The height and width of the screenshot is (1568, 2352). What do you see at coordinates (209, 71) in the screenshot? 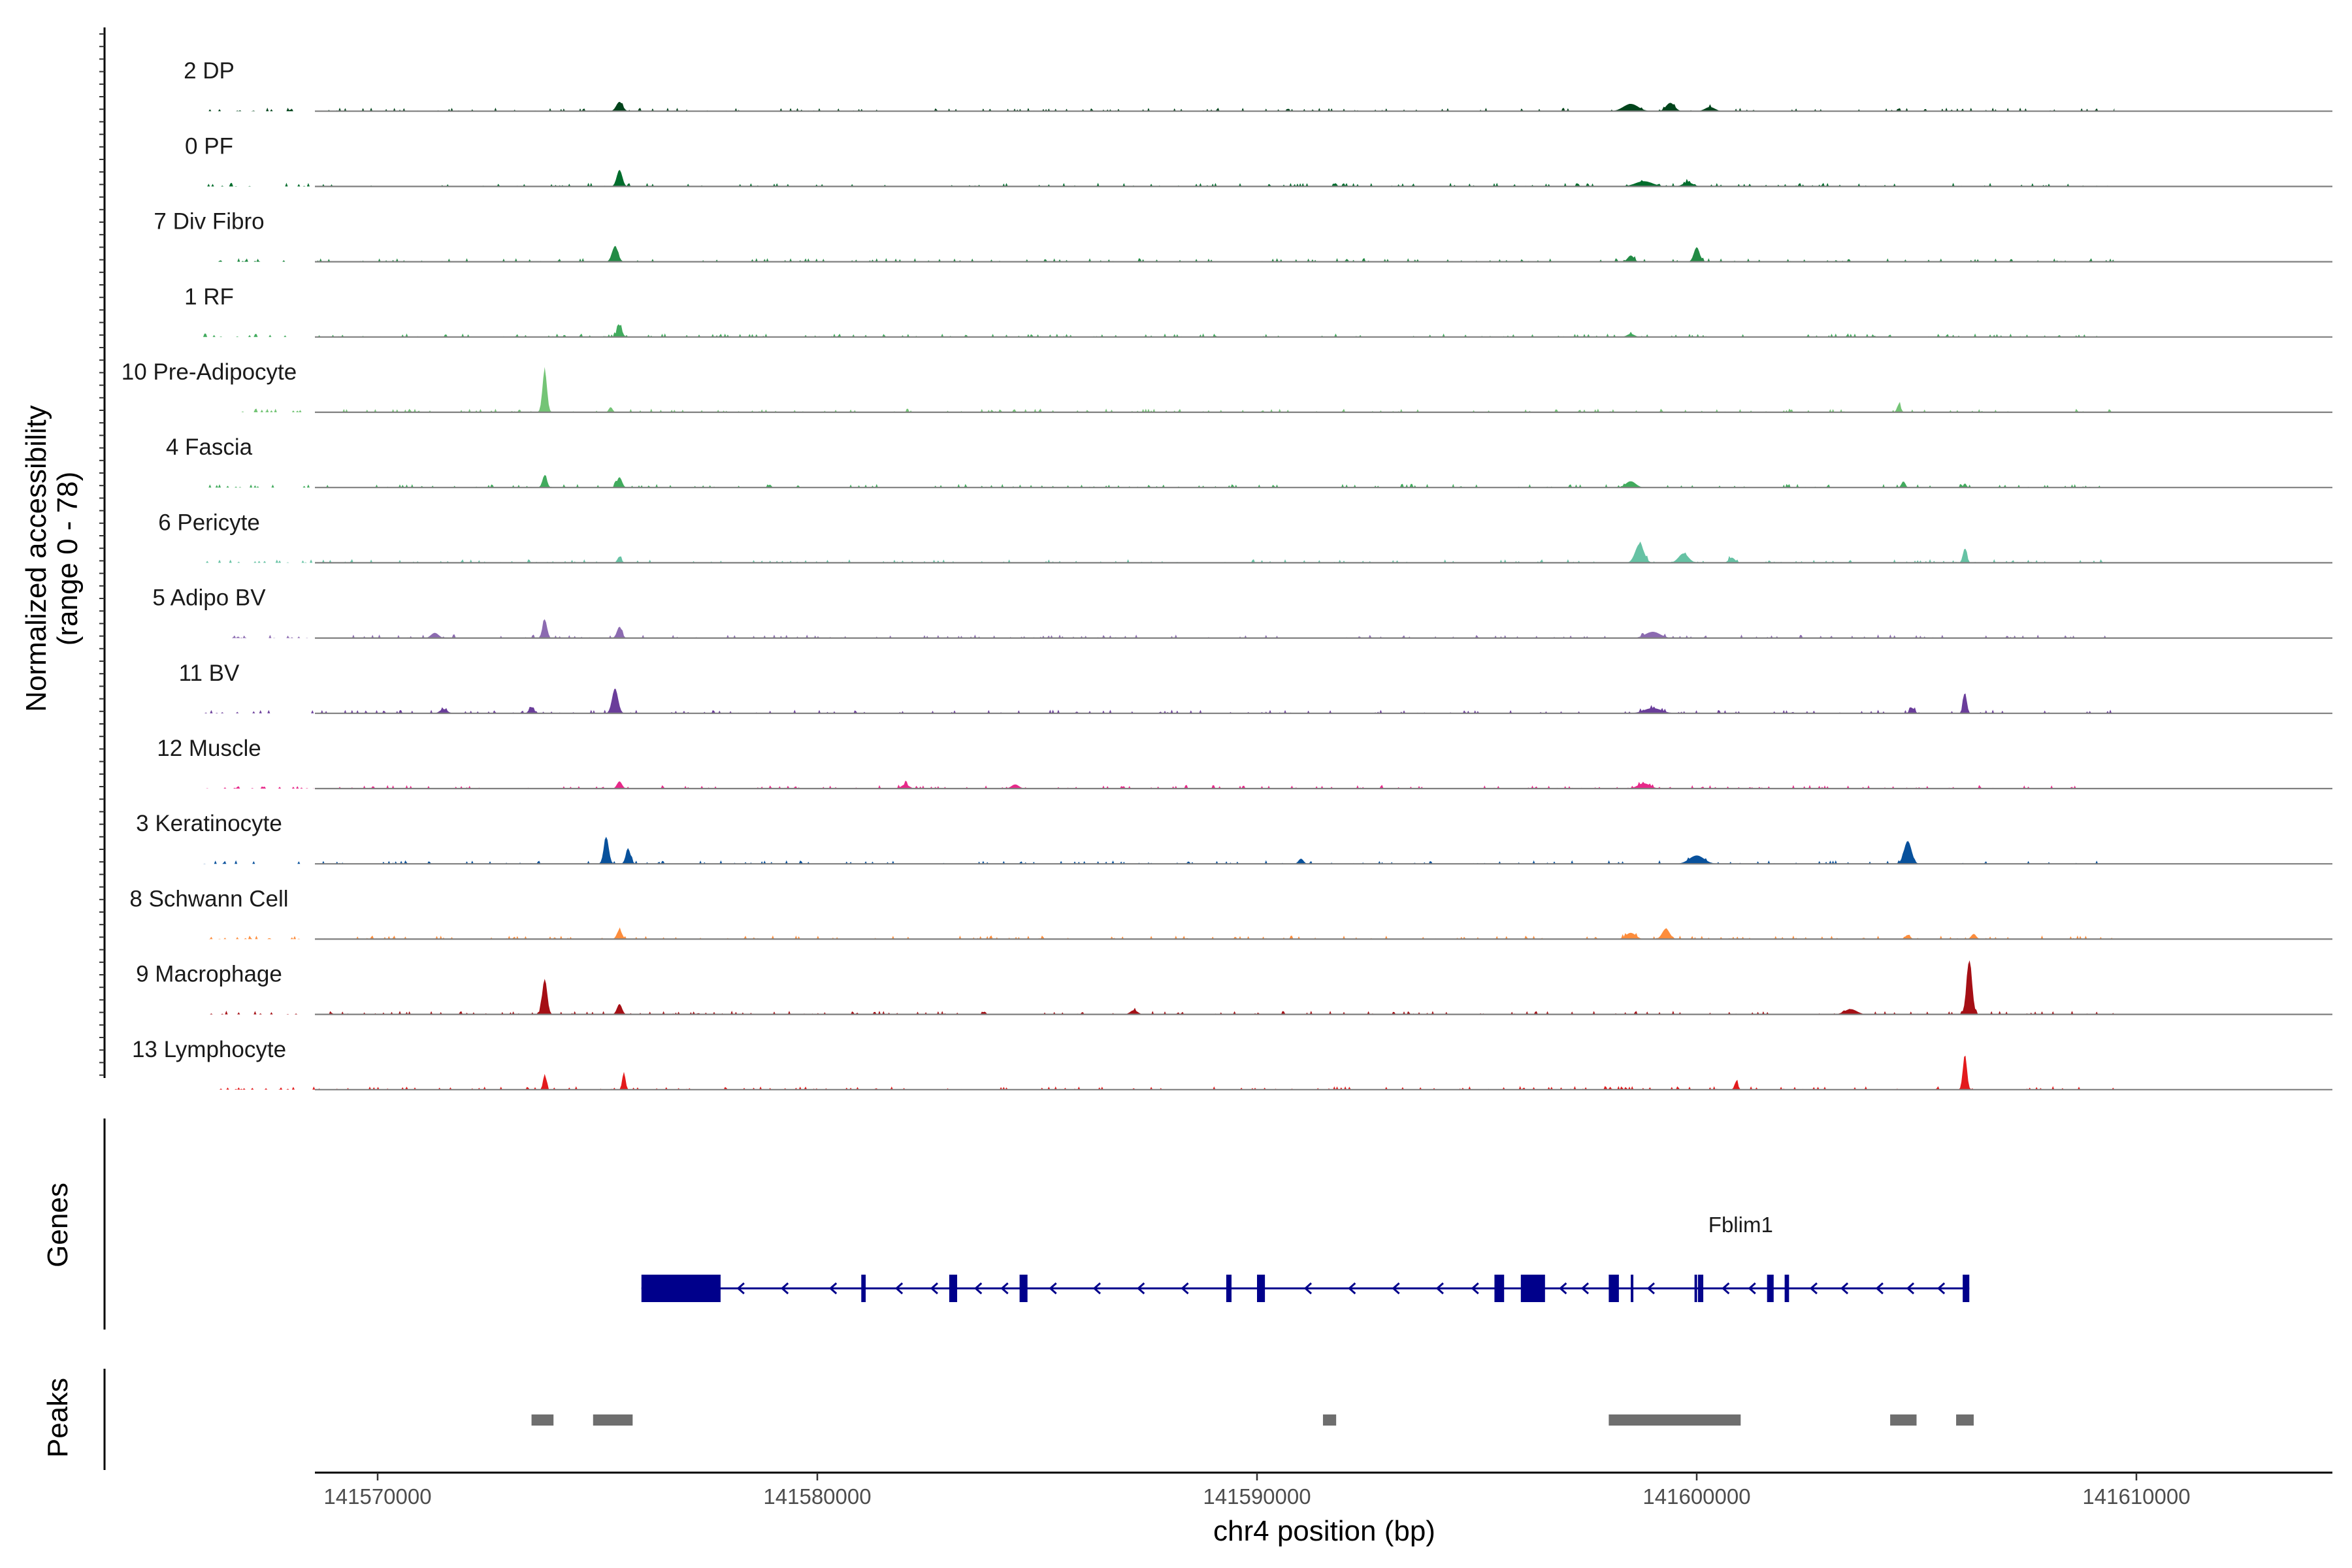
I see `track-label: 2 DP` at bounding box center [209, 71].